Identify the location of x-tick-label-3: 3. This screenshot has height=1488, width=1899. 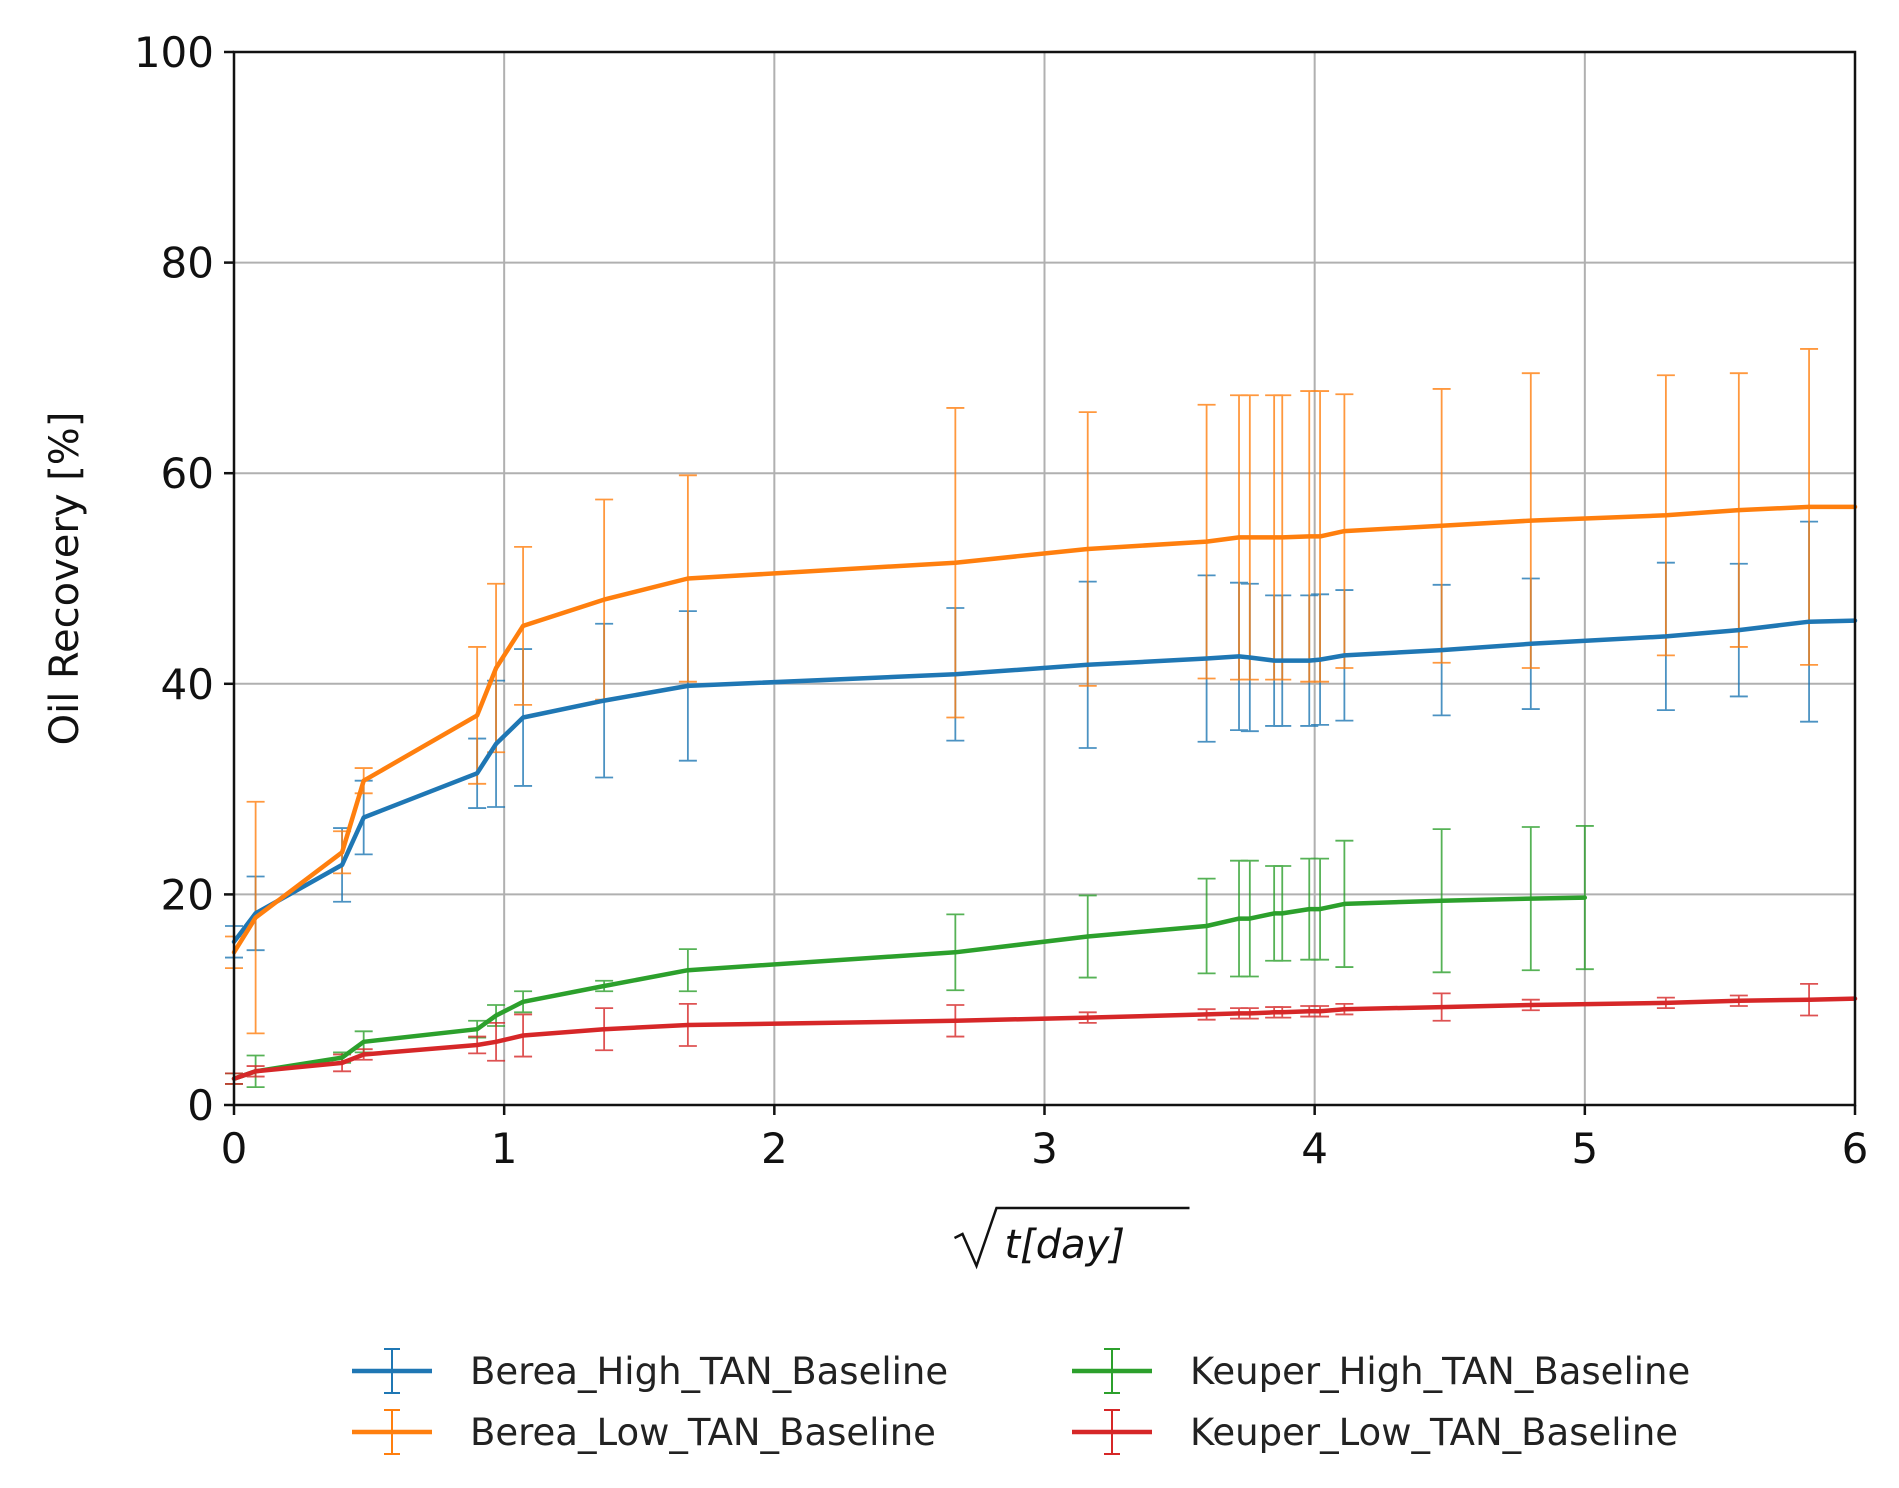
(1044, 1148).